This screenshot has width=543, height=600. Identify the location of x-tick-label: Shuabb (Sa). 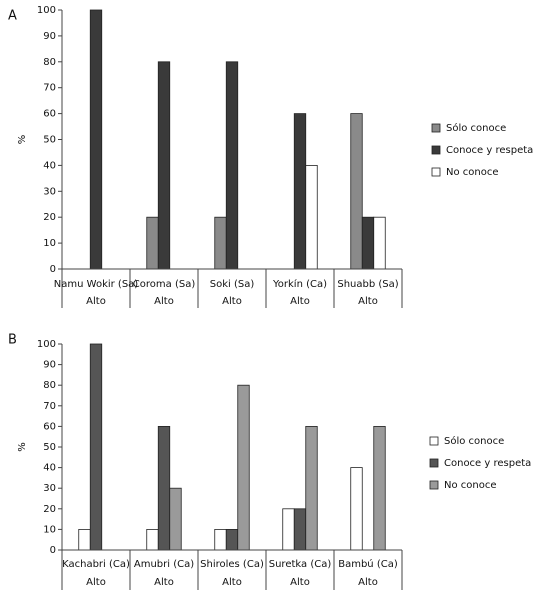
(367, 284).